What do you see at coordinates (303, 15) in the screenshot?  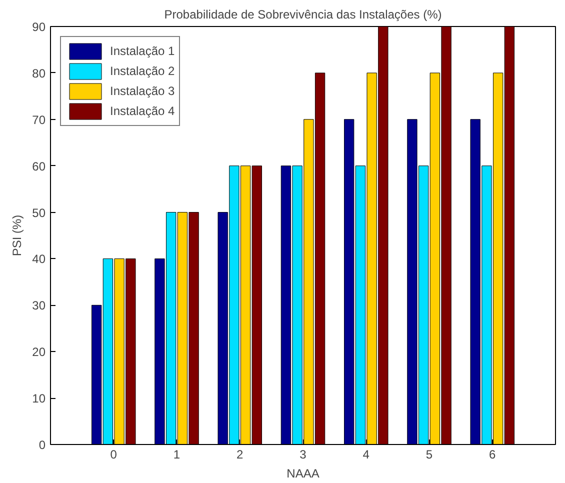 I see `chart-title: Probabilidade de Sobrevivência das Instalações (%)` at bounding box center [303, 15].